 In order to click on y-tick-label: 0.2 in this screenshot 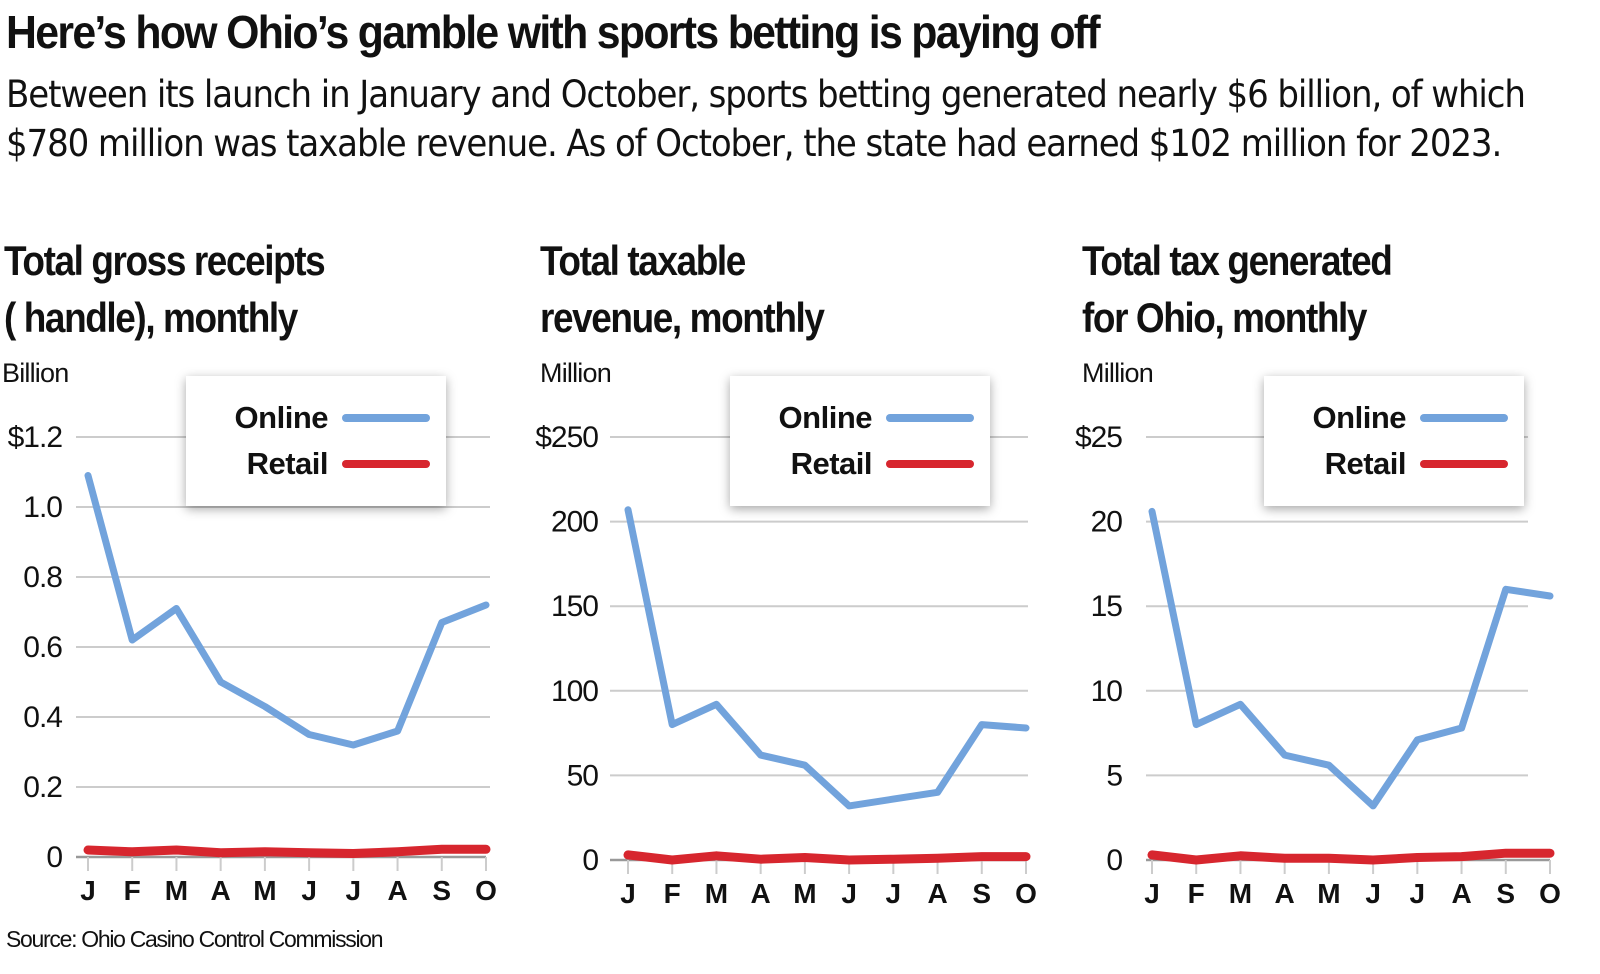, I will do `click(42, 787)`.